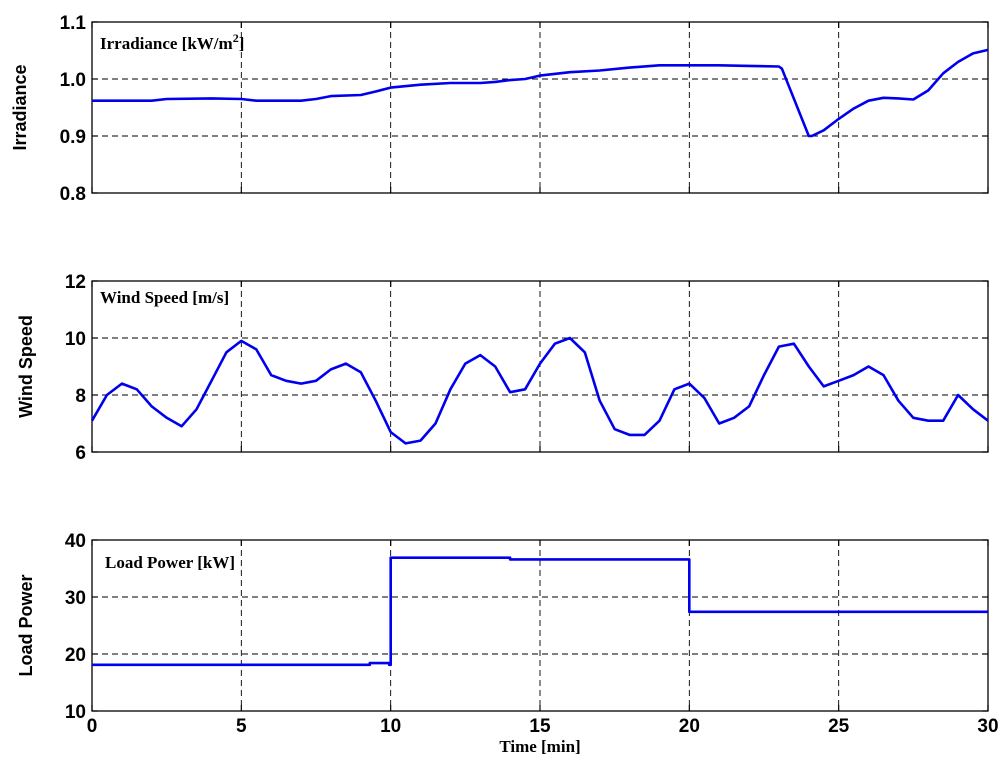 The height and width of the screenshot is (760, 1003). What do you see at coordinates (80, 396) in the screenshot?
I see `y-tick-label: 8` at bounding box center [80, 396].